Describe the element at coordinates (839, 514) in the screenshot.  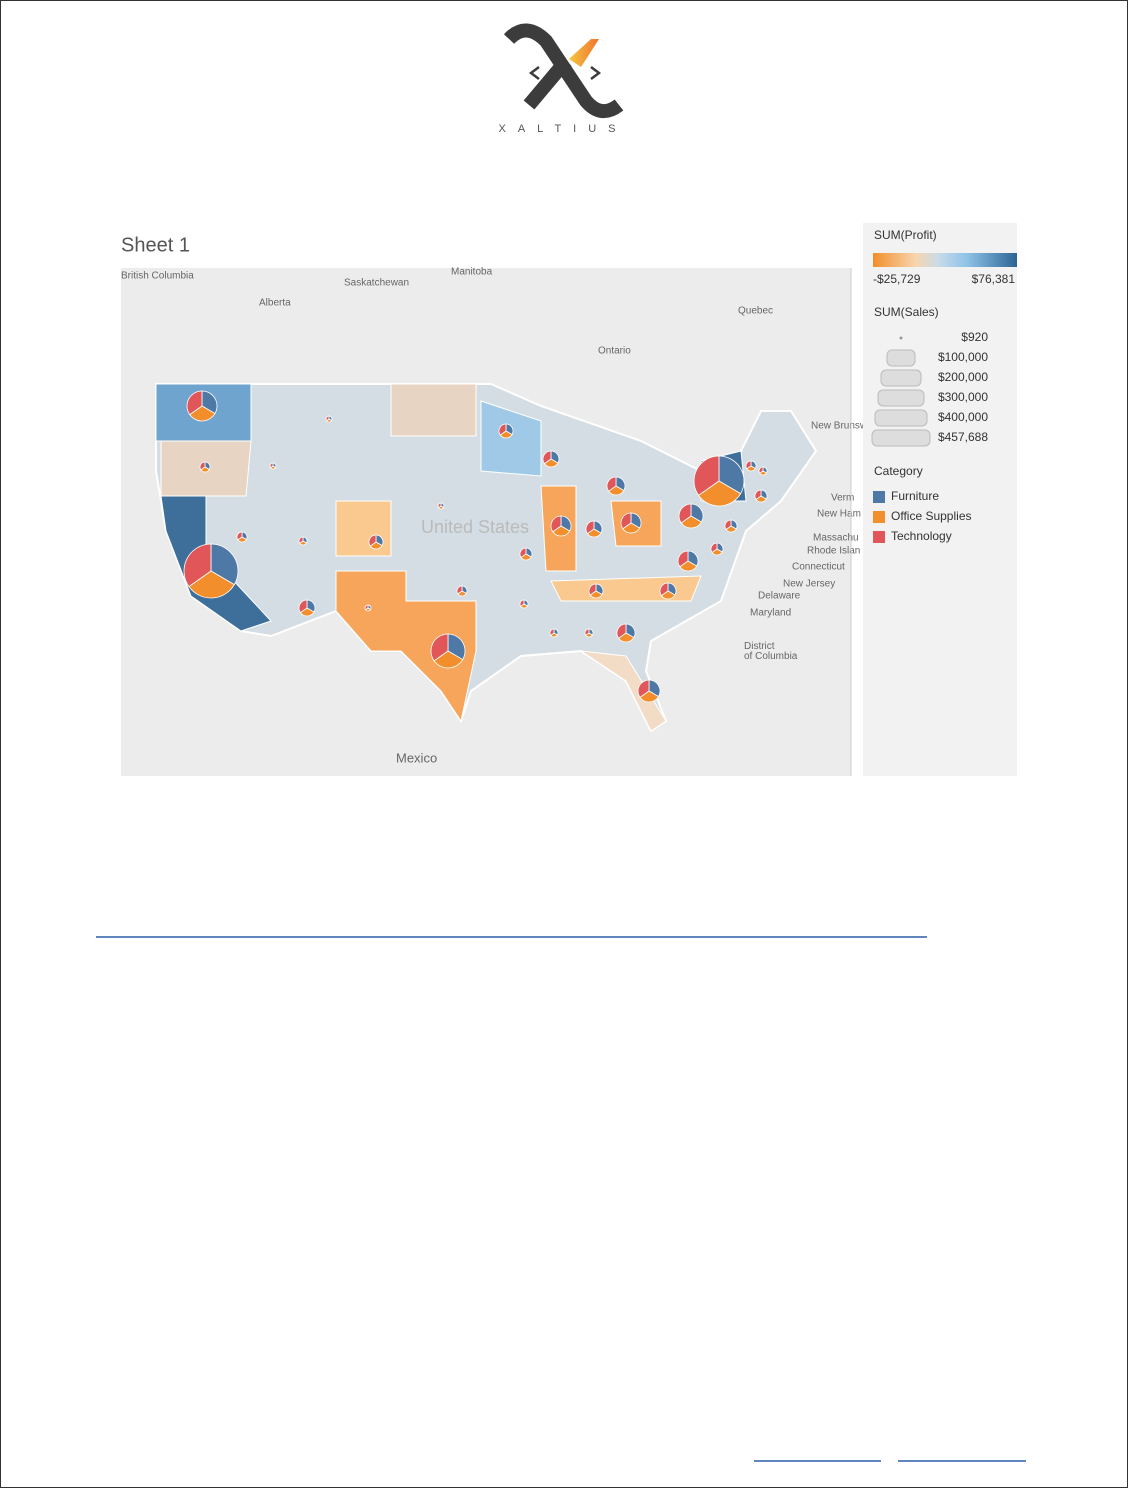
I see `map-label: New Ham` at that location.